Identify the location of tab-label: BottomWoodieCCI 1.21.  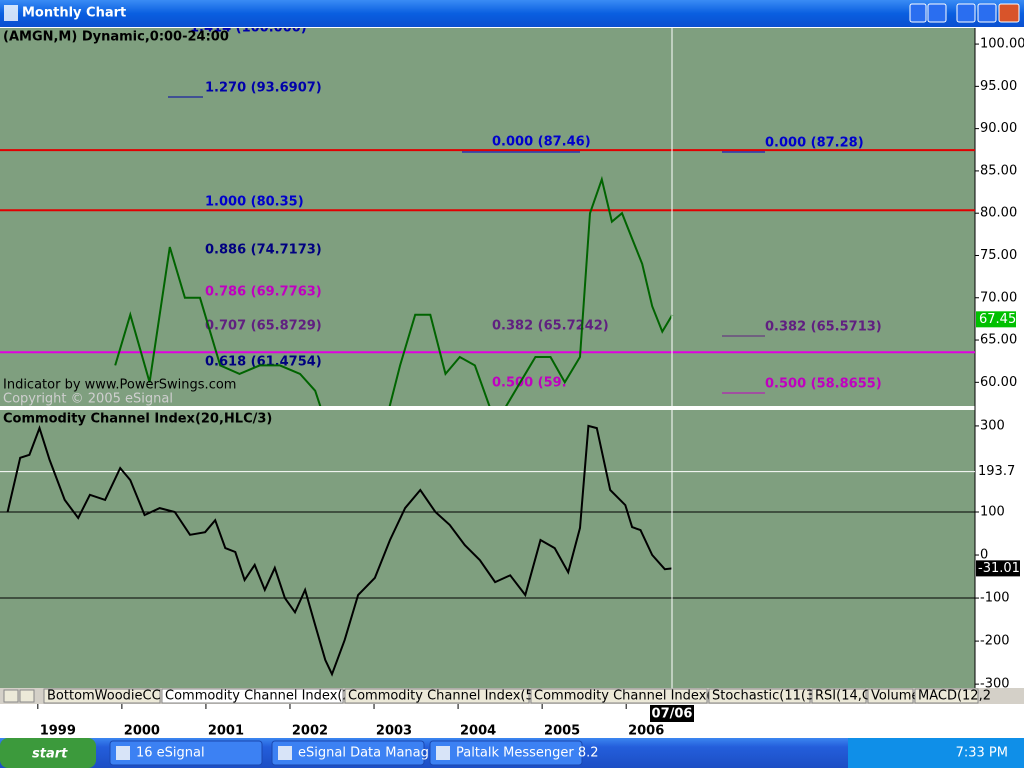
(122, 696).